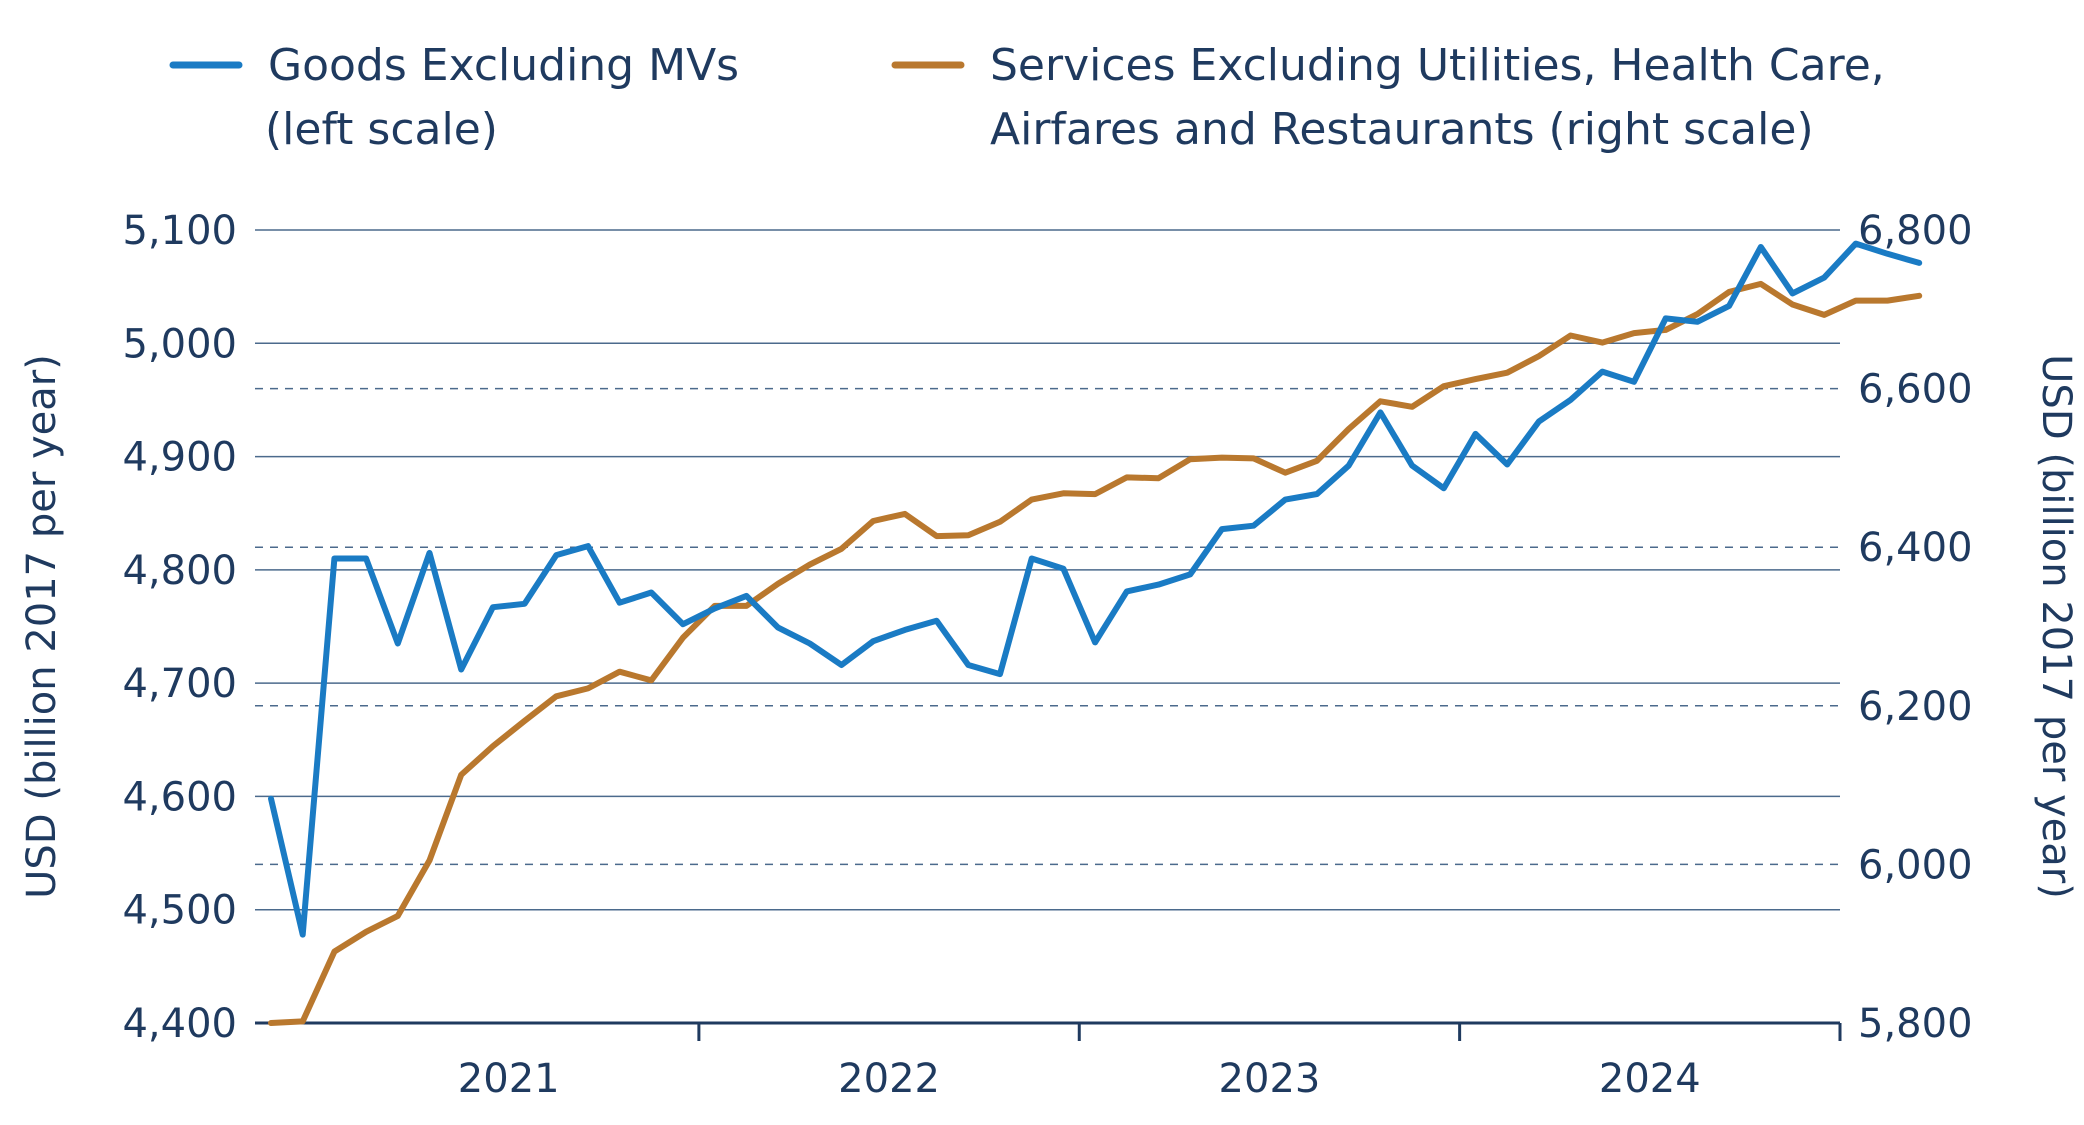  I want to click on left-axis-title: USD (billion 2017 per year), so click(42, 626).